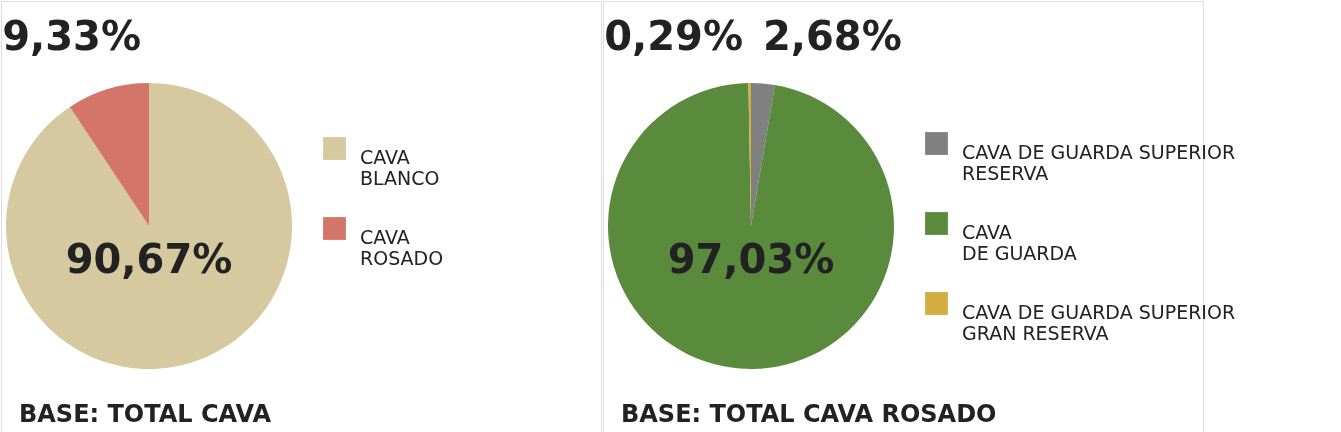 The height and width of the screenshot is (432, 1341). Describe the element at coordinates (145, 414) in the screenshot. I see `text: BASE: TOTAL CAVA` at that location.